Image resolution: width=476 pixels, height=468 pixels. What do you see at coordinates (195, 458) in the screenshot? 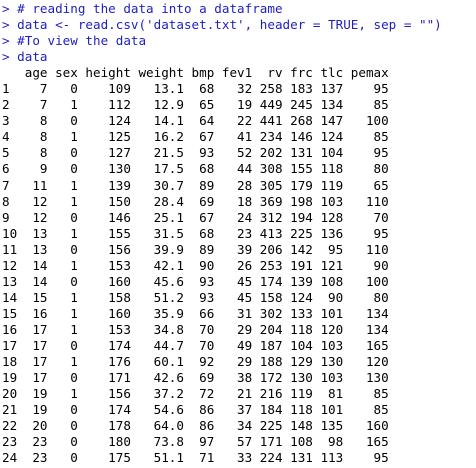
I see `table-row: 24 23 0 175 51.1 71 33 224 131 113 95` at bounding box center [195, 458].